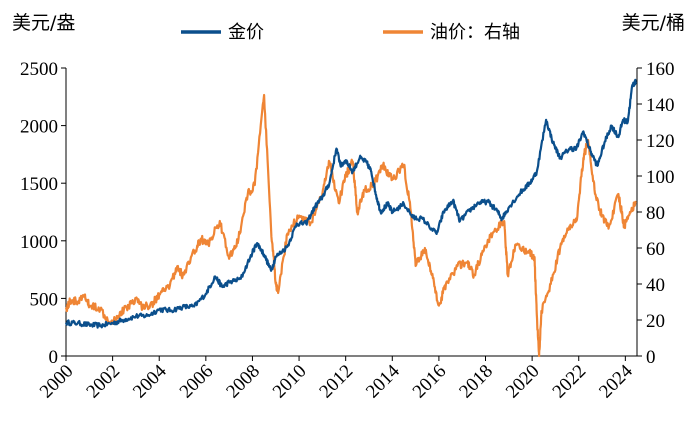 This screenshot has height=427, width=697. I want to click on right-y-tick-label: 140, so click(660, 105).